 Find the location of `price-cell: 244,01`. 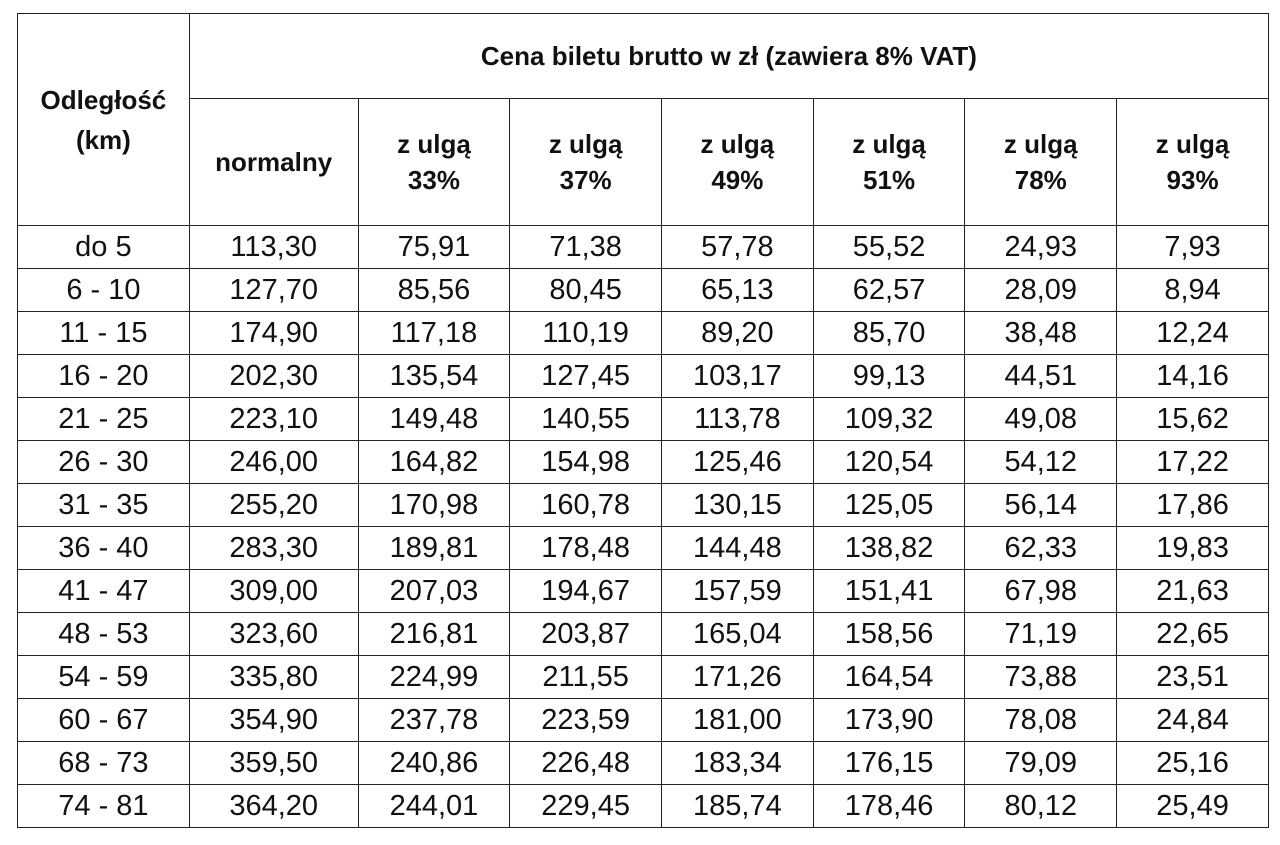

price-cell: 244,01 is located at coordinates (434, 806).